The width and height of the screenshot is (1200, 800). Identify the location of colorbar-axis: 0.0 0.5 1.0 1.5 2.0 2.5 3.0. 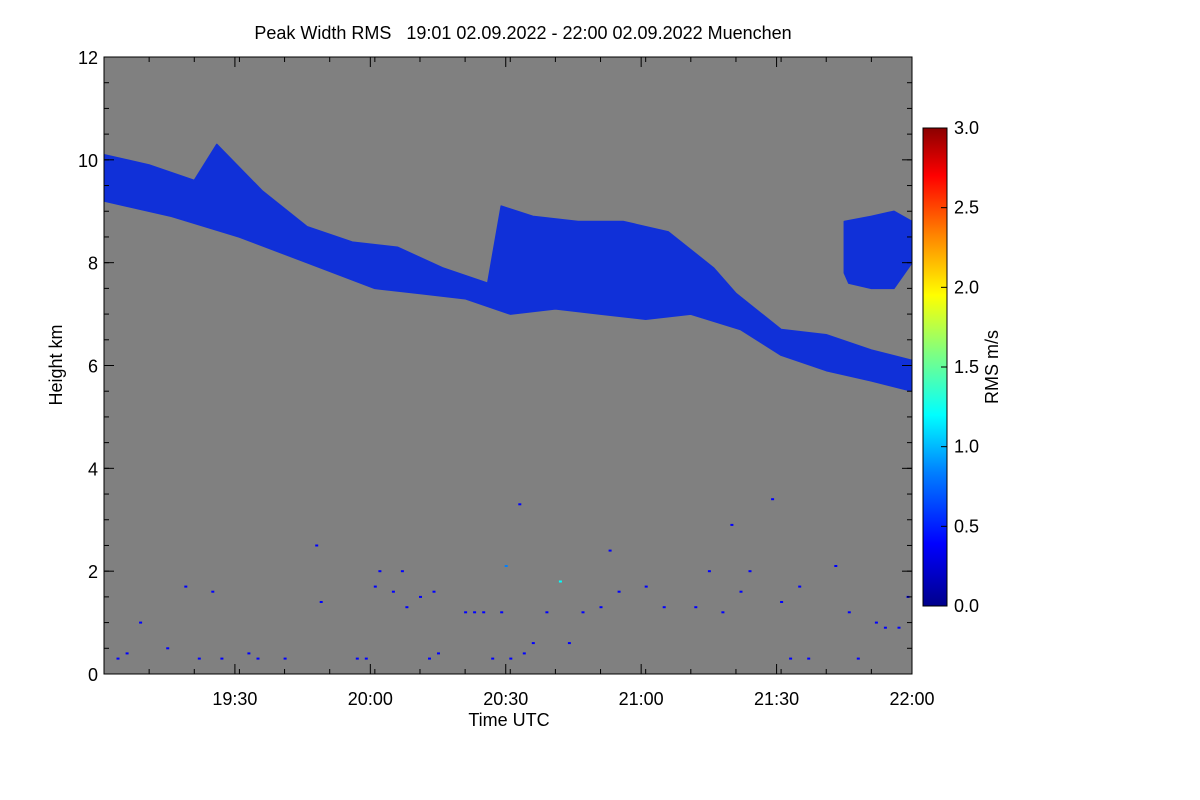
(960, 367).